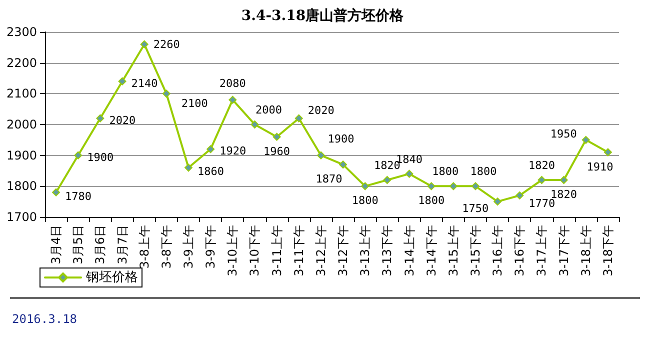 This screenshot has width=645, height=340. I want to click on x-tick-label: 3-11下午, so click(299, 250).